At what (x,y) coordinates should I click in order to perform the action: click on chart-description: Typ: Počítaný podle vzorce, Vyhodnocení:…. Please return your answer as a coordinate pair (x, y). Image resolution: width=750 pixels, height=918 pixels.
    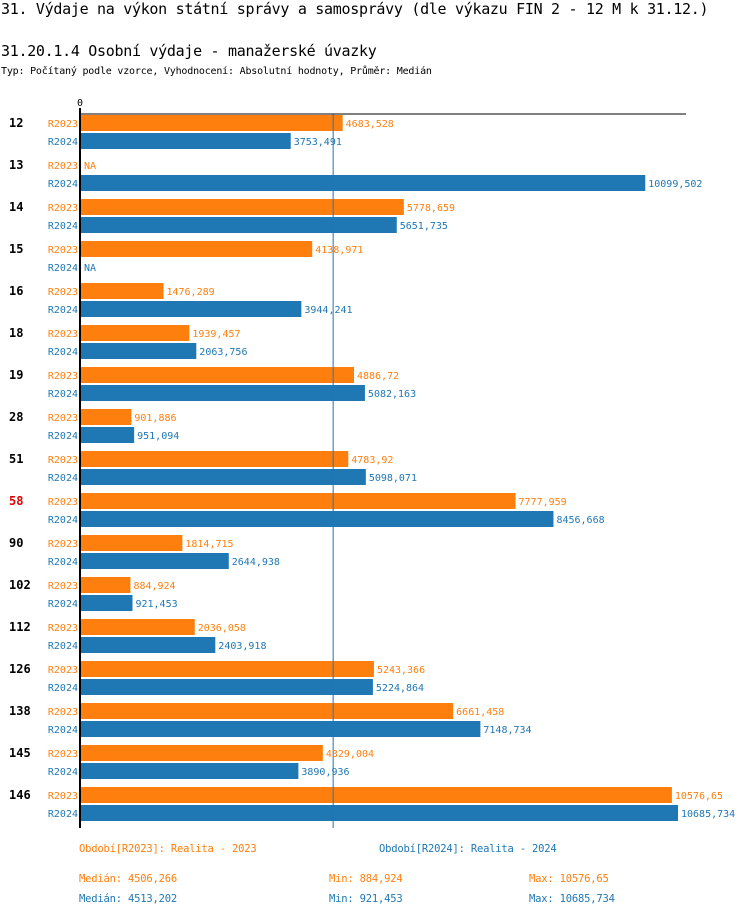
    Looking at the image, I should click on (216, 71).